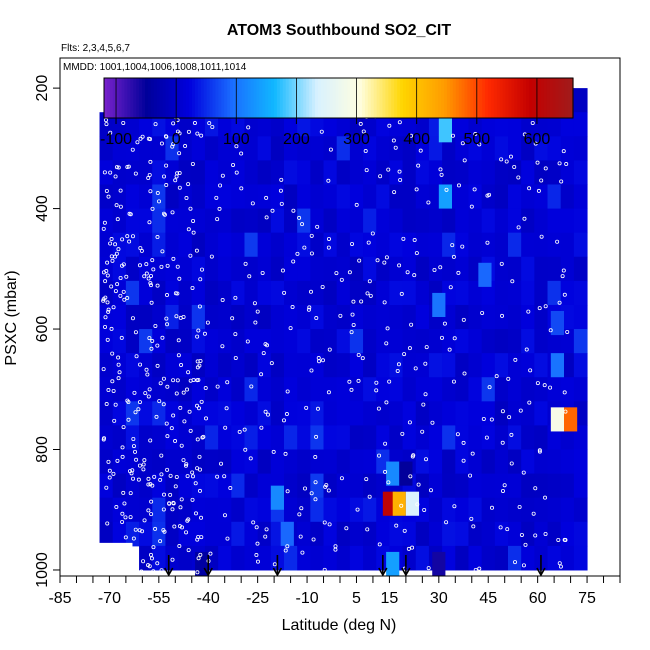 The width and height of the screenshot is (650, 650). I want to click on heatmap-value-cell, so click(557, 323).